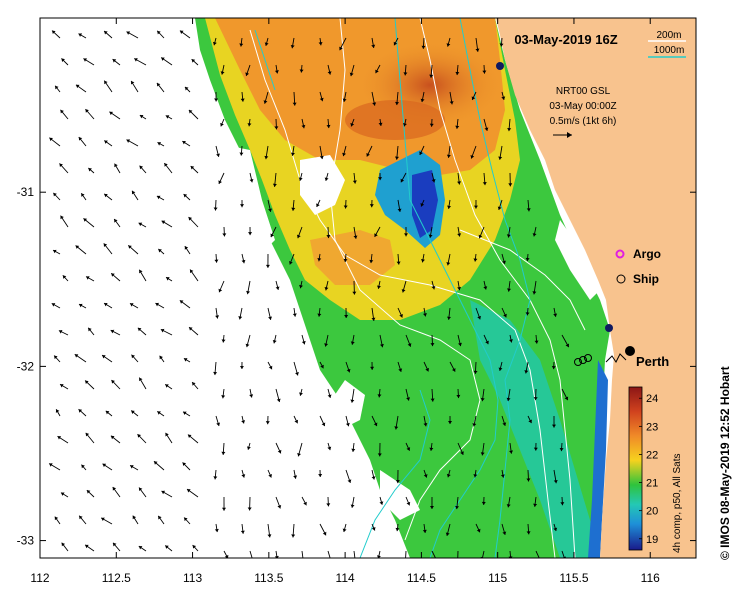 The image size is (739, 592). I want to click on y-tick-label: -31, so click(26, 192).